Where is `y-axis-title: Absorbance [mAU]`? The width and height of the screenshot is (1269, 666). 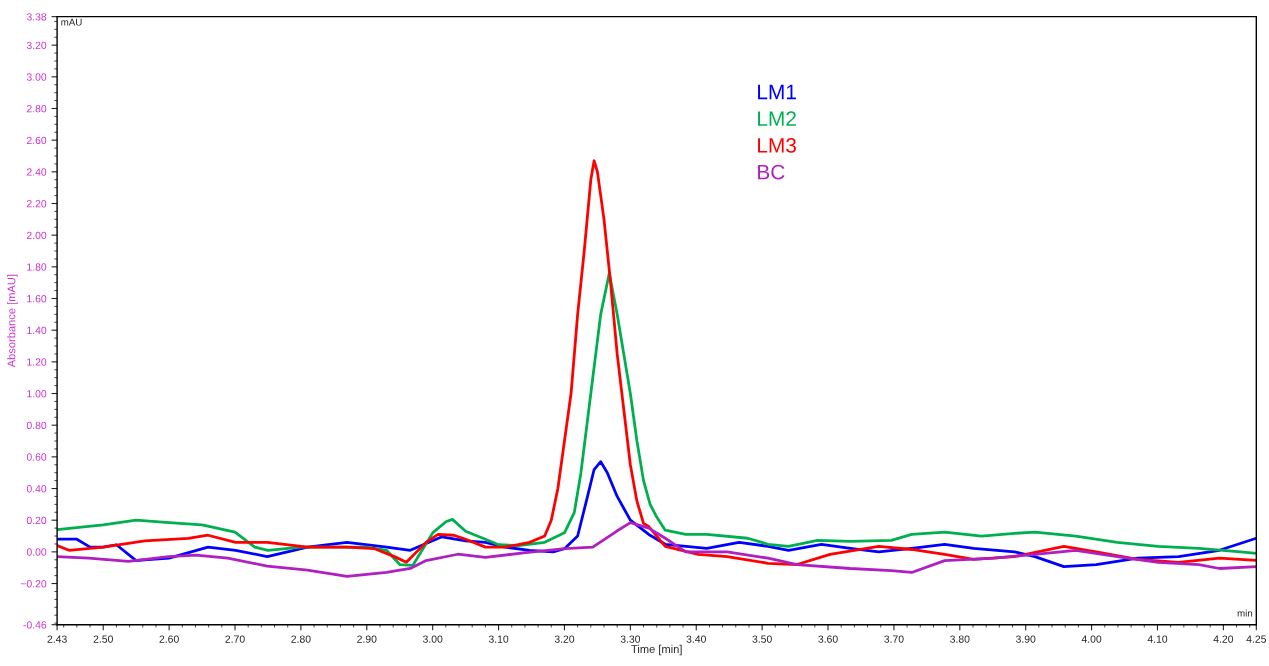
y-axis-title: Absorbance [mAU] is located at coordinates (12, 321).